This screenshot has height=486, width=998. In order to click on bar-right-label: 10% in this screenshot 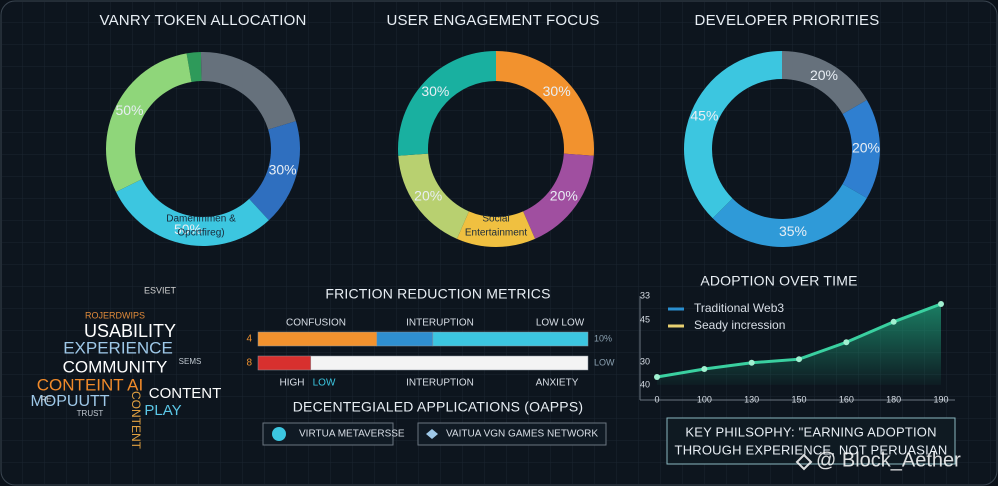, I will do `click(603, 338)`.